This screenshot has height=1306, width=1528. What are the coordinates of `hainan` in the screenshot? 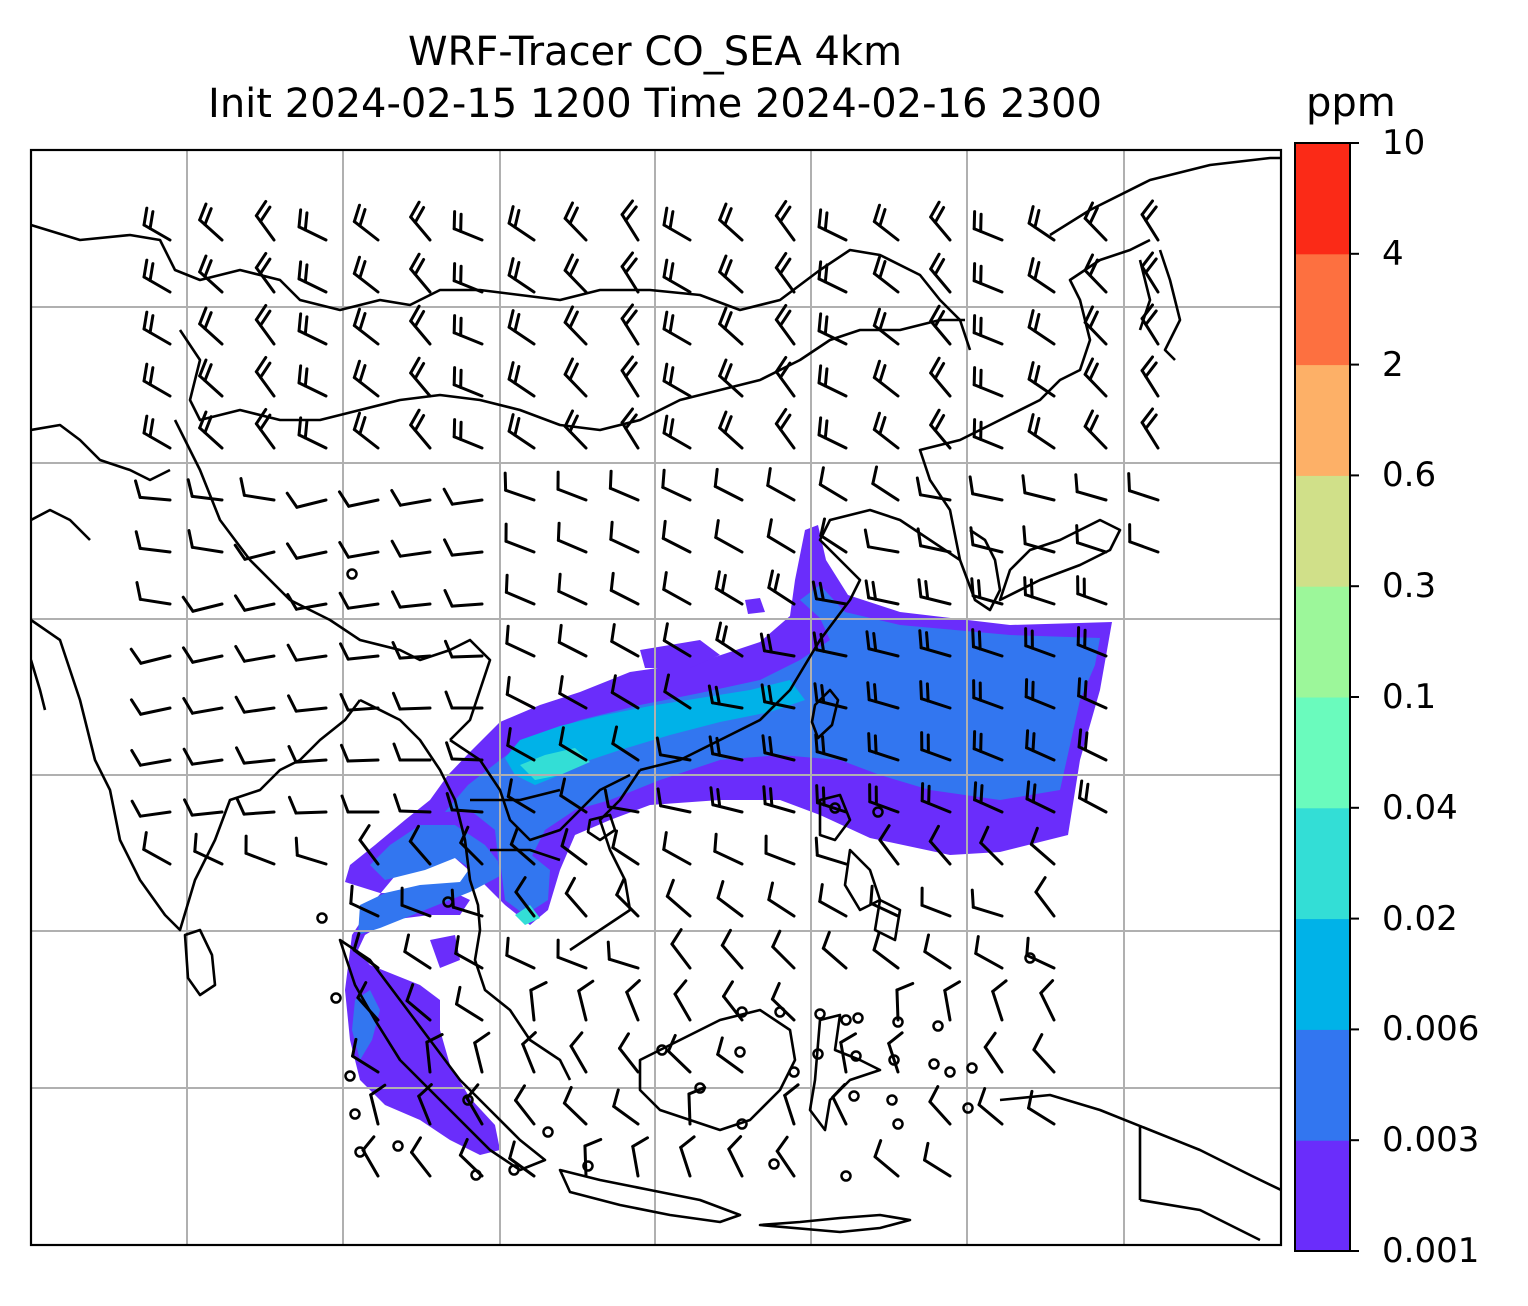 It's located at (601, 827).